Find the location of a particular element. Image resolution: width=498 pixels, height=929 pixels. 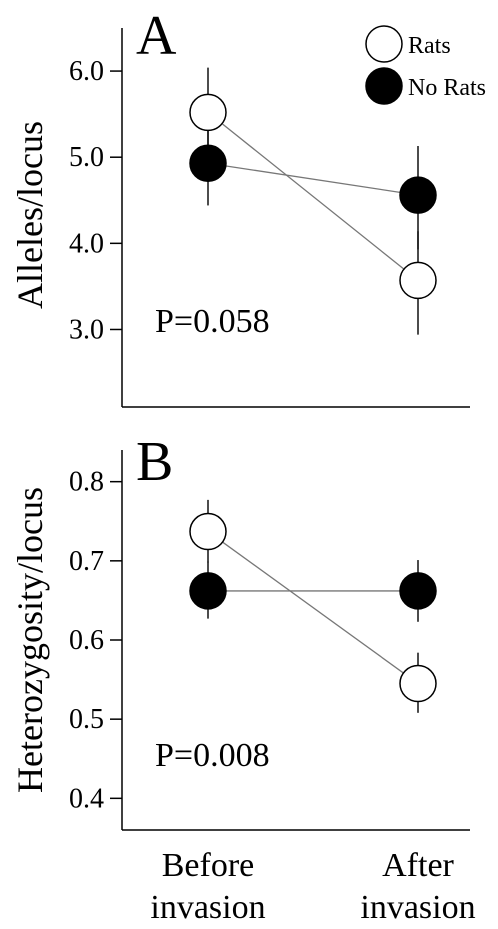

legend-marker-no-rats is located at coordinates (384, 86).